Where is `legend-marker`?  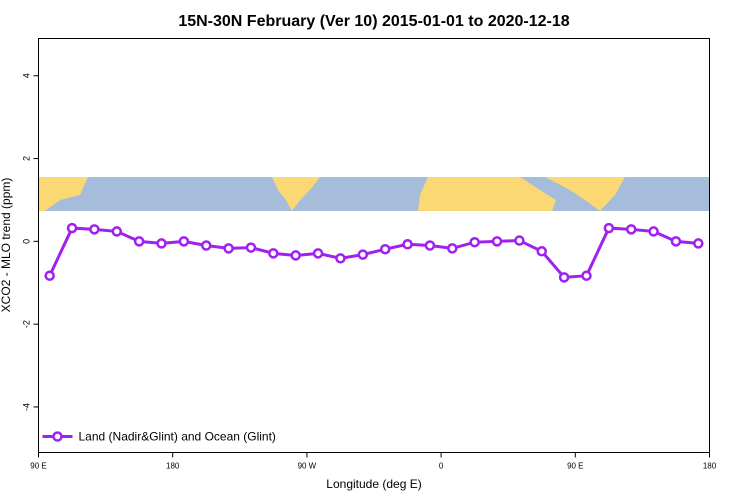
legend-marker is located at coordinates (57, 436).